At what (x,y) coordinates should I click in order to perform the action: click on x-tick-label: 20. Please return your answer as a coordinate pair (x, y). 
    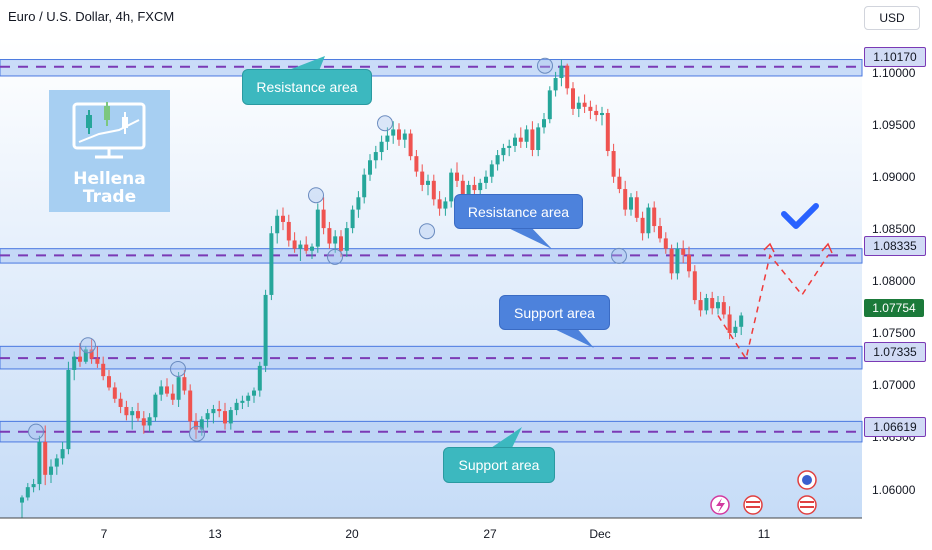
    Looking at the image, I should click on (352, 534).